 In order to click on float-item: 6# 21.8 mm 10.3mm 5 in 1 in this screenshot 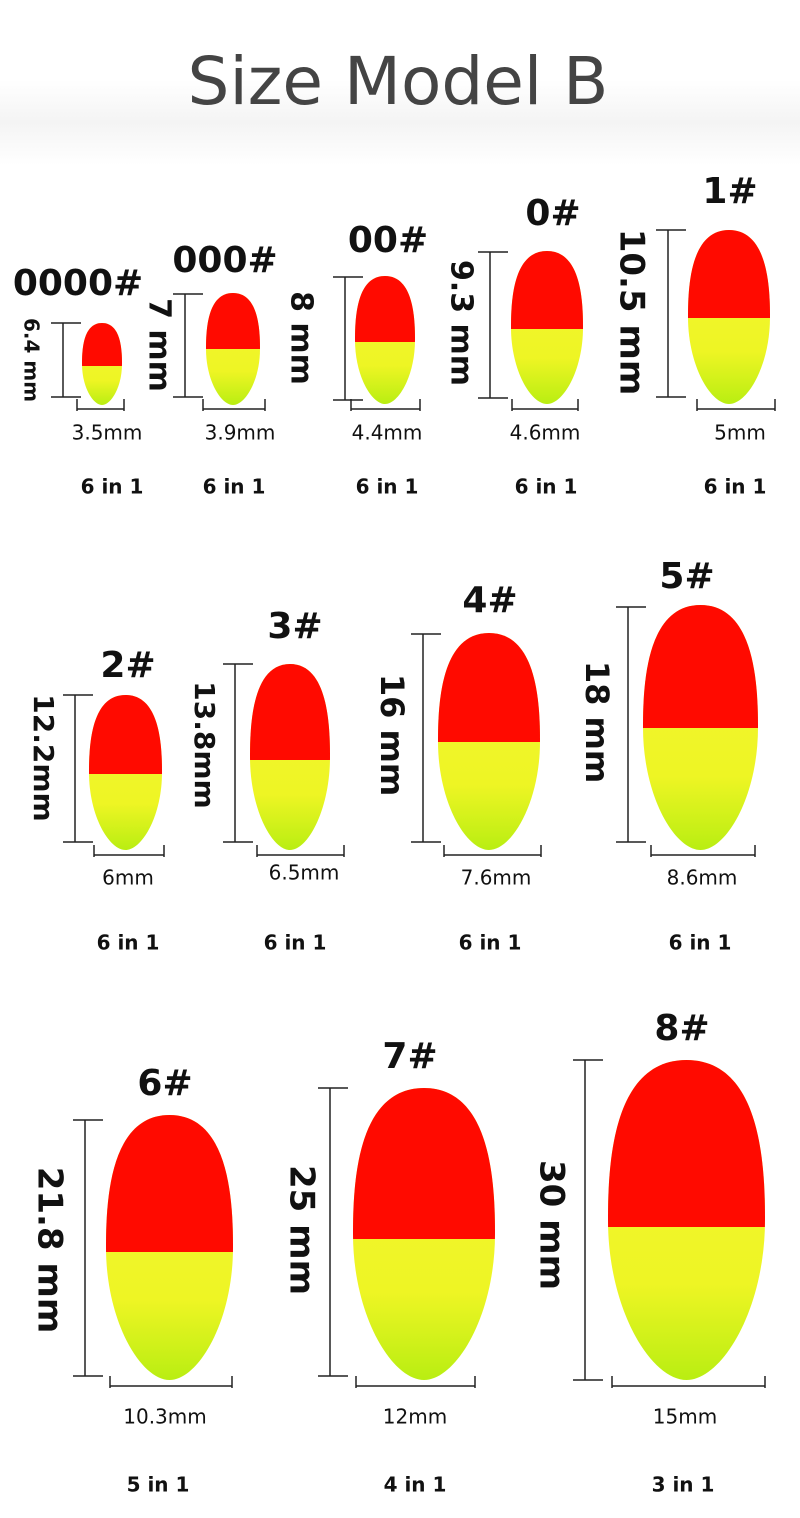, I will do `click(131, 1280)`.